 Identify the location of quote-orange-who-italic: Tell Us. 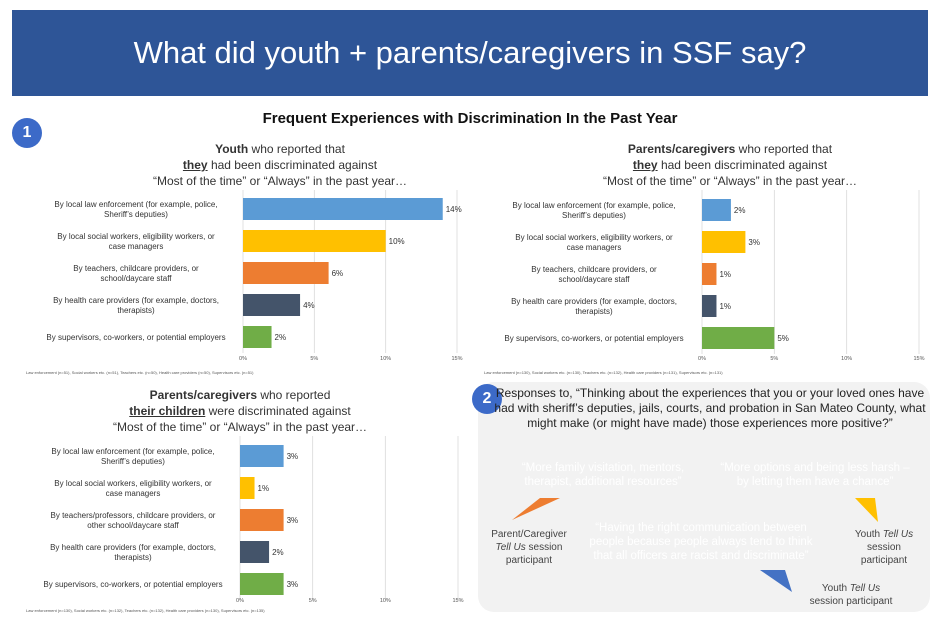
(510, 547).